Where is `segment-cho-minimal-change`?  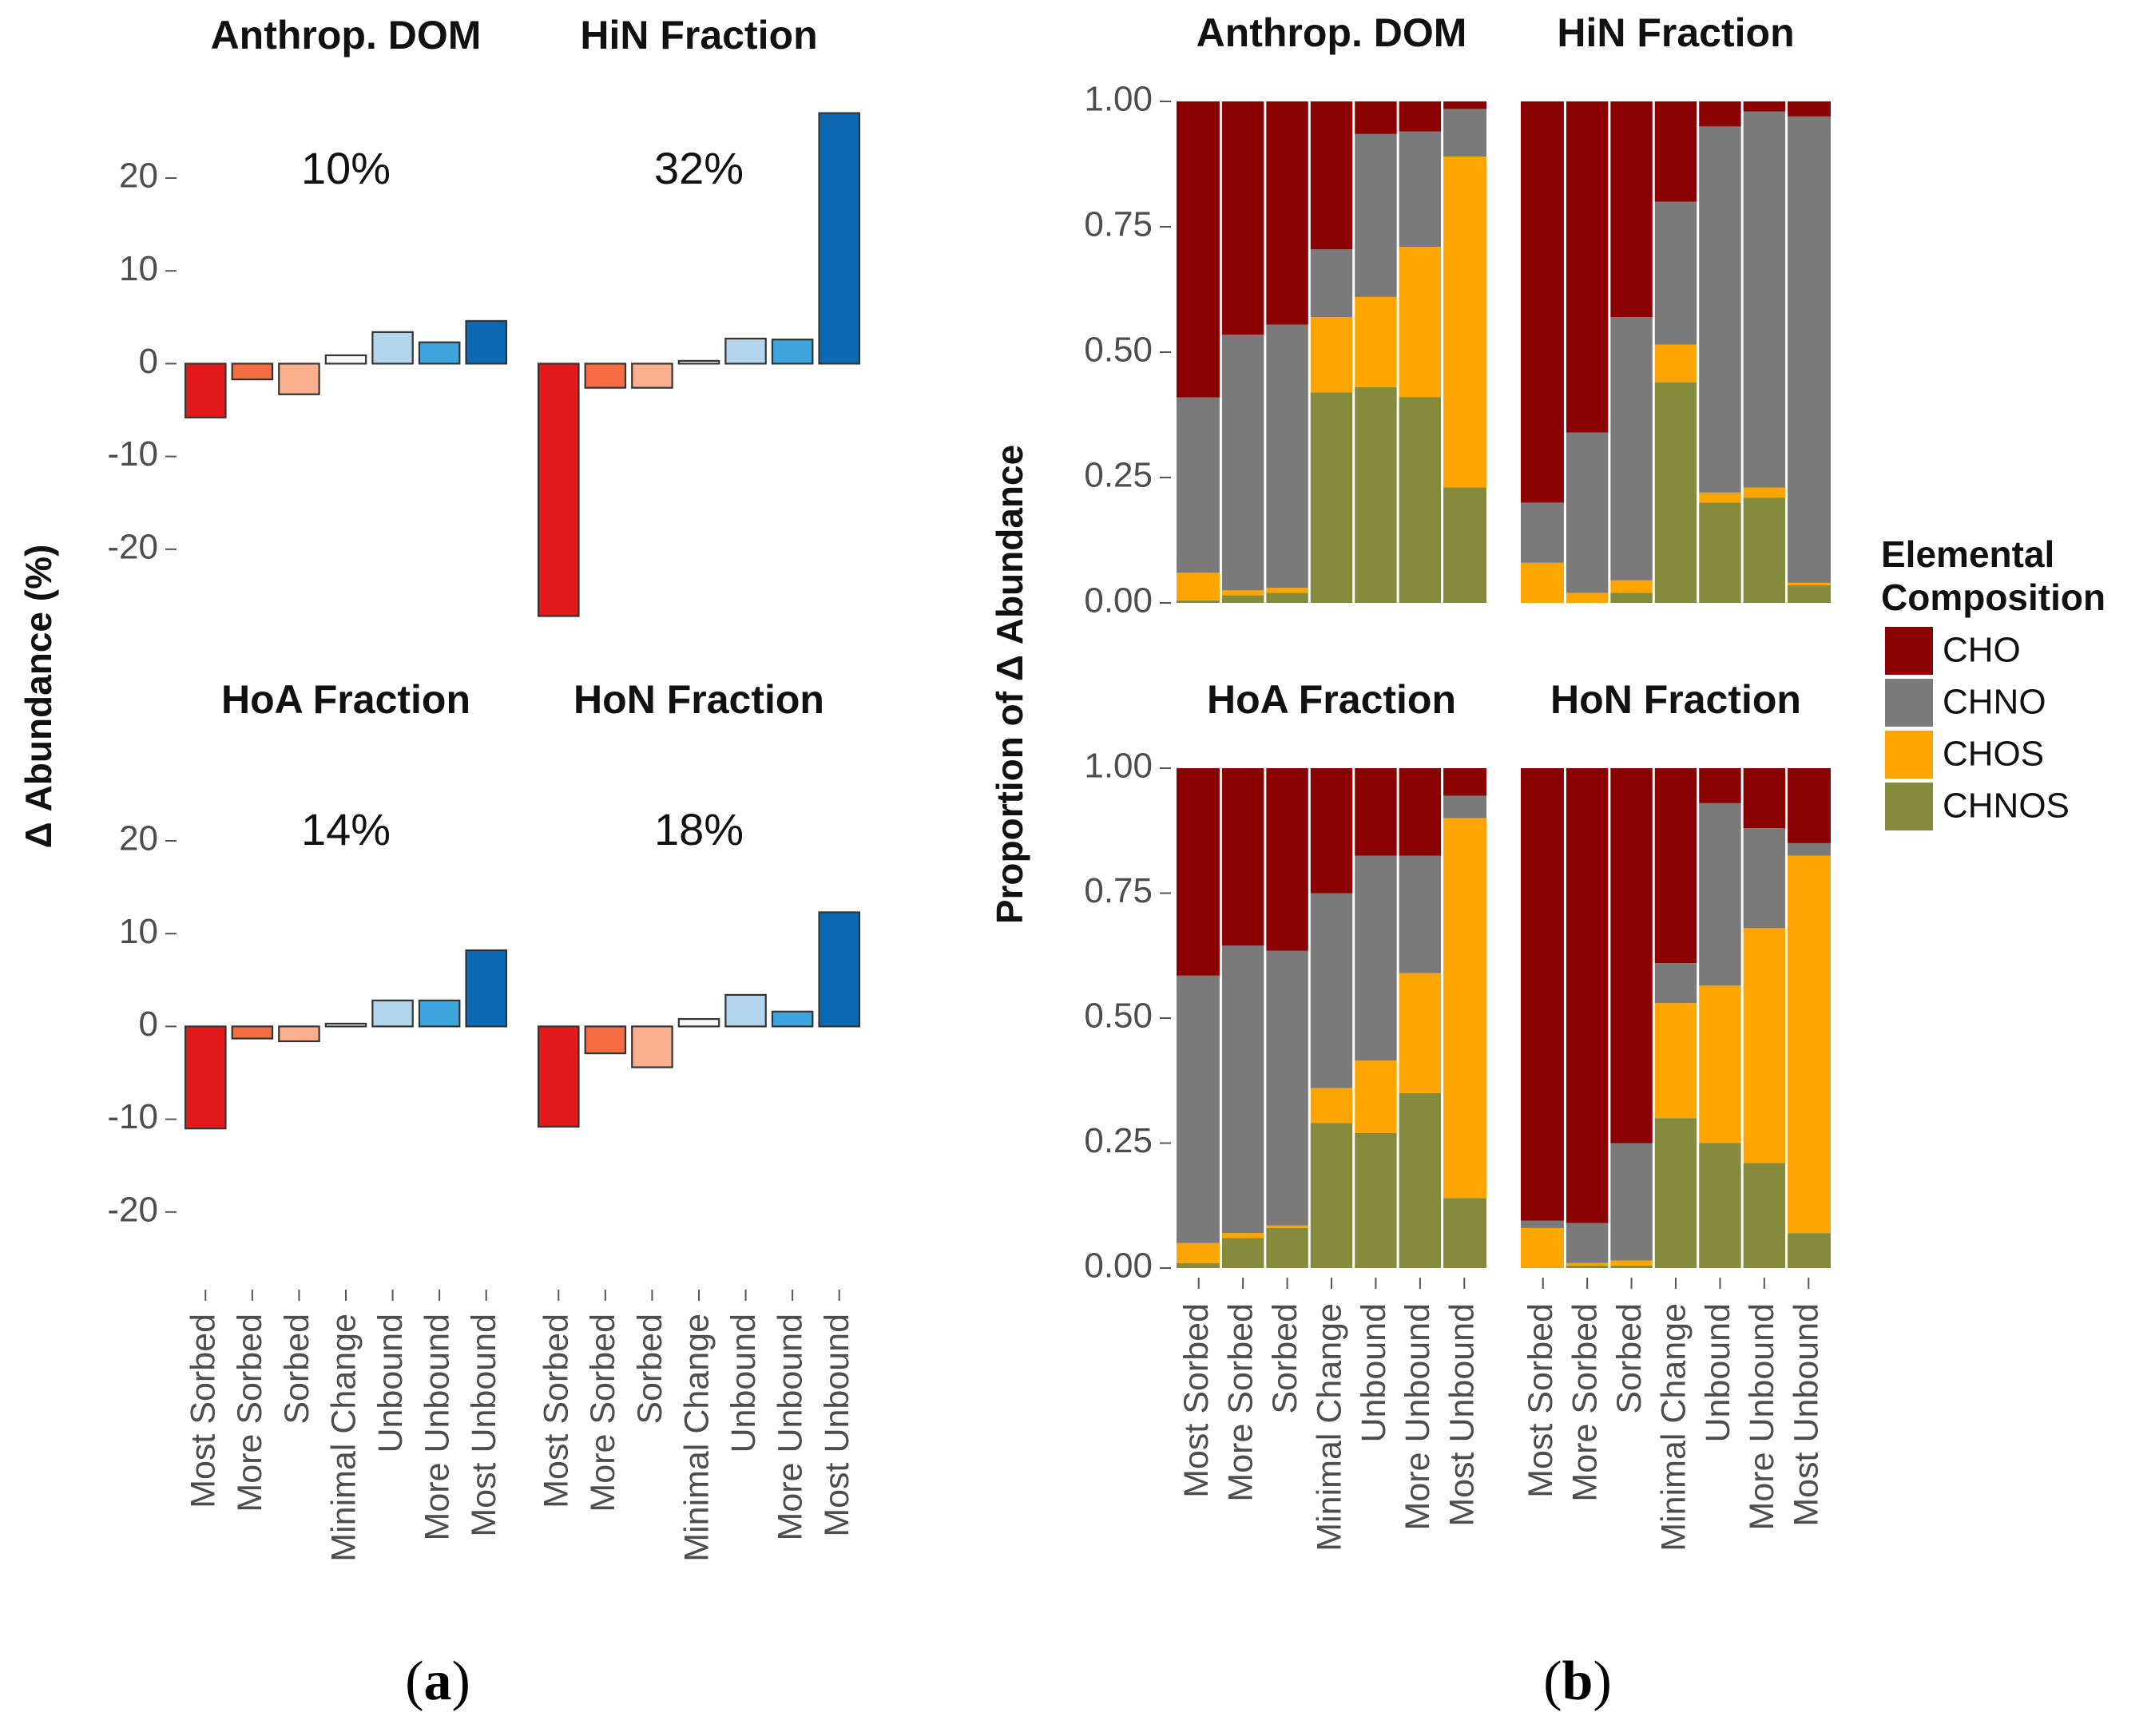
segment-cho-minimal-change is located at coordinates (1675, 151).